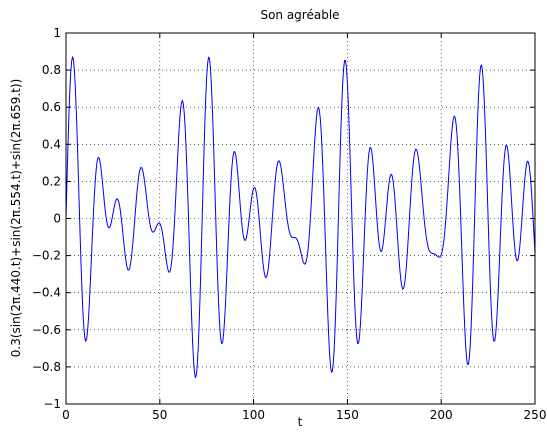 This screenshot has height=432, width=547. Describe the element at coordinates (51, 181) in the screenshot. I see `y-tick-label: 0.2` at that location.